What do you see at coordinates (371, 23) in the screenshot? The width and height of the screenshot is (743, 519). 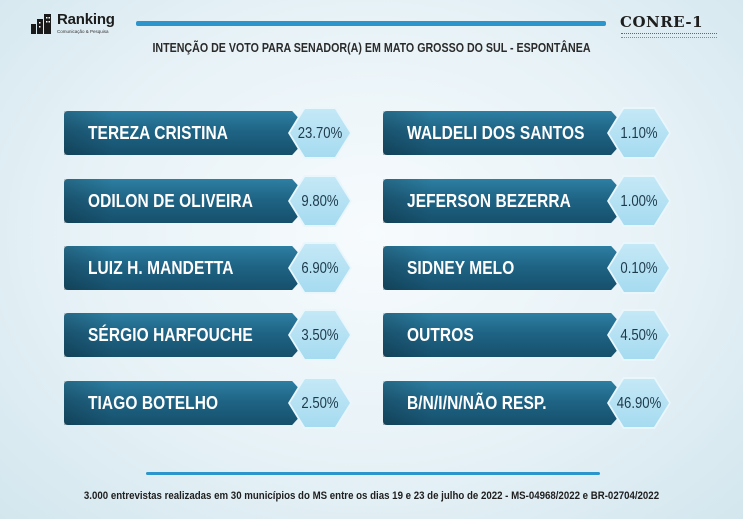 I see `header-divider` at bounding box center [371, 23].